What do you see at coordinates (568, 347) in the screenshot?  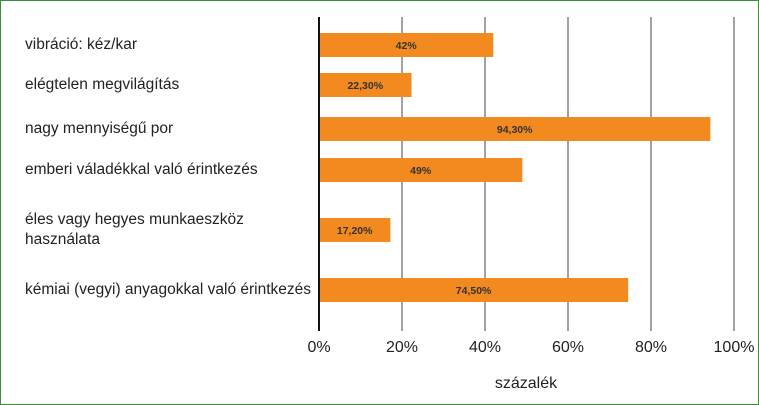 I see `x-tick-label: 60%` at bounding box center [568, 347].